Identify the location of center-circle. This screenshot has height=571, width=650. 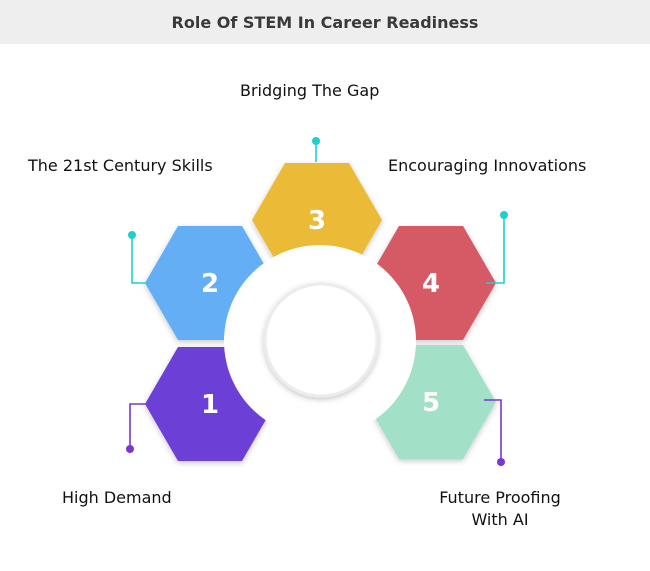
(321, 340).